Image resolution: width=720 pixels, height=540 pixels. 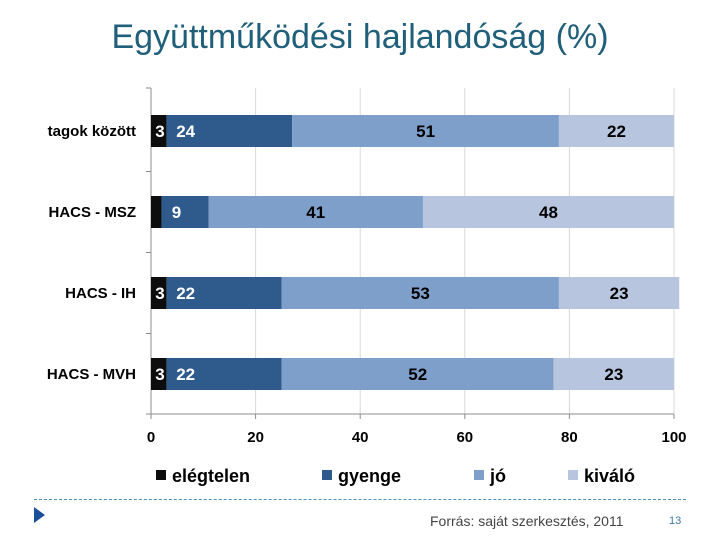 I want to click on legend-label: jó, so click(x=497, y=476).